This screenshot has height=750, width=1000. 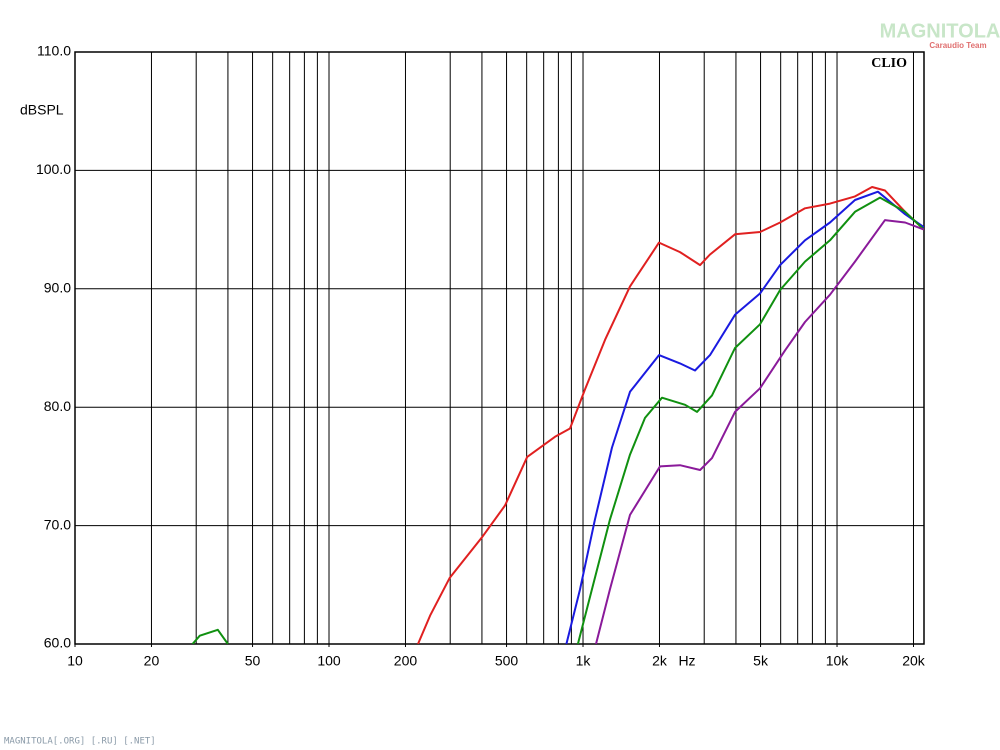 I want to click on x-axis-label: Hz, so click(x=686, y=661).